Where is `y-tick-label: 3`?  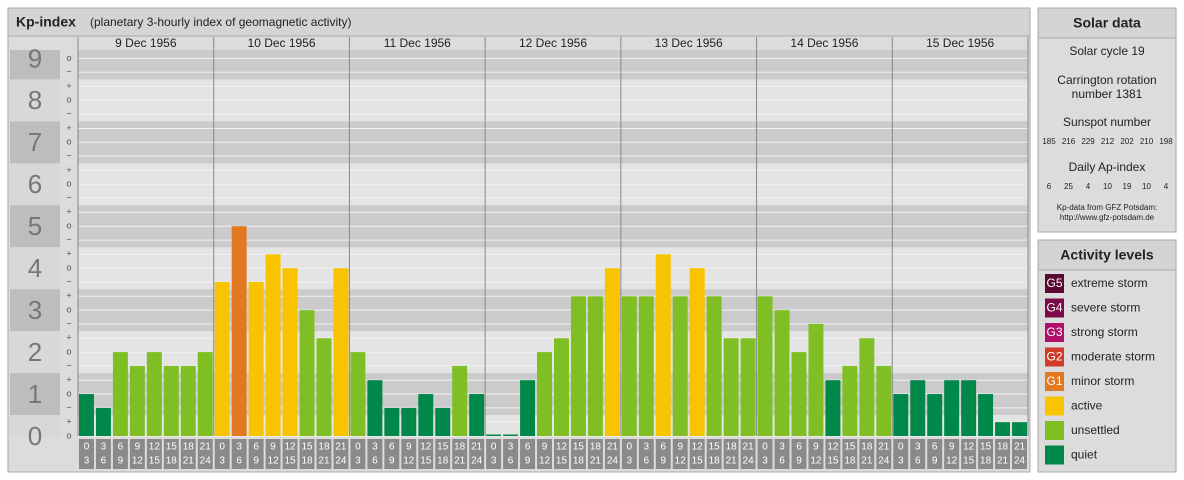
y-tick-label: 3 is located at coordinates (35, 310).